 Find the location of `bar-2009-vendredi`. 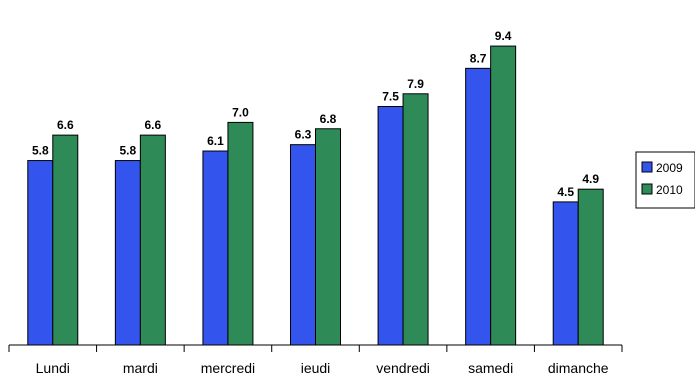

bar-2009-vendredi is located at coordinates (390, 226).